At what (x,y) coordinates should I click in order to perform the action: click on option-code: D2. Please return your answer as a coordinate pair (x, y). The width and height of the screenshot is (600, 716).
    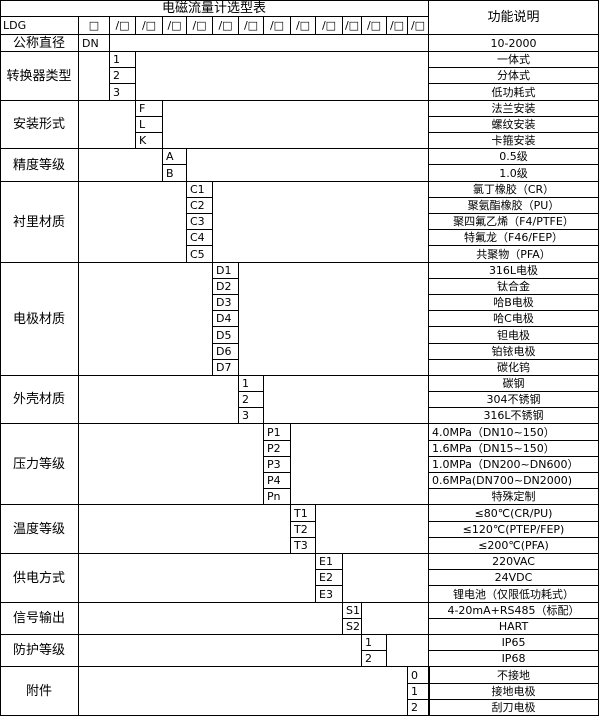
    Looking at the image, I should click on (226, 287).